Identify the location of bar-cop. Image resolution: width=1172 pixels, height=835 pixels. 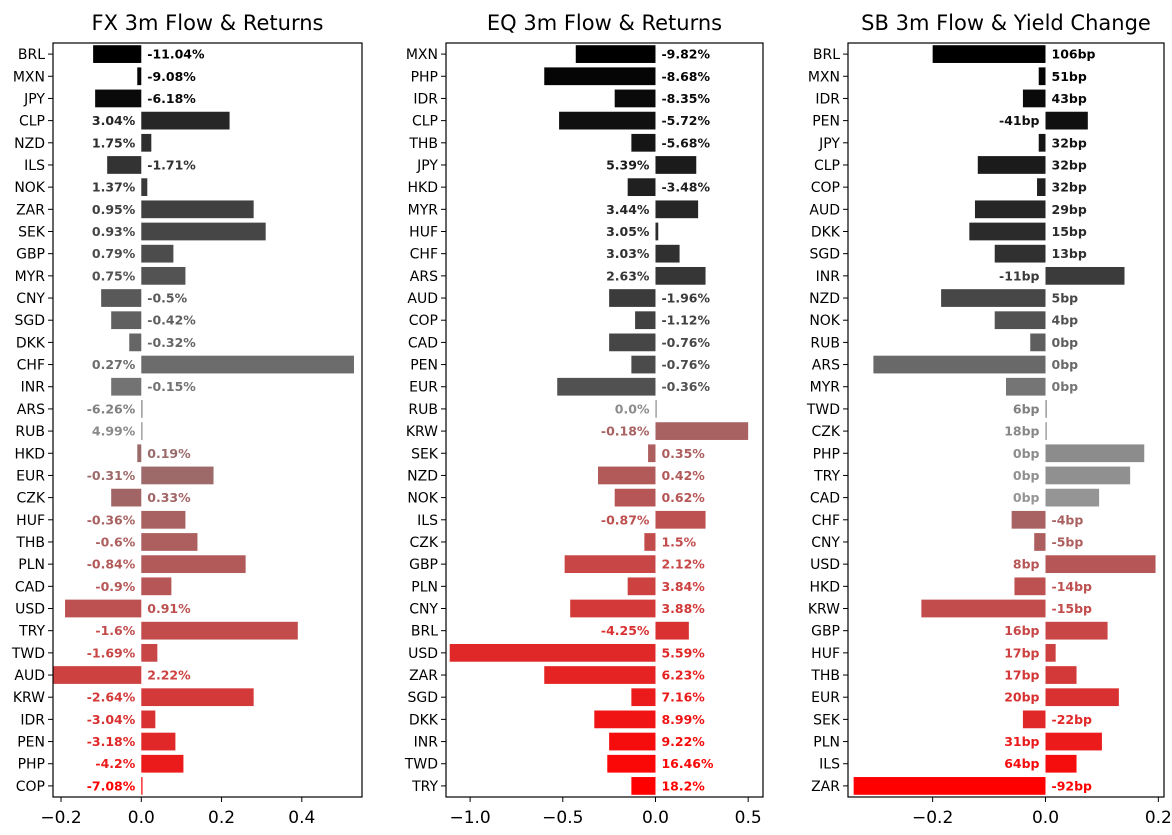
(645, 320).